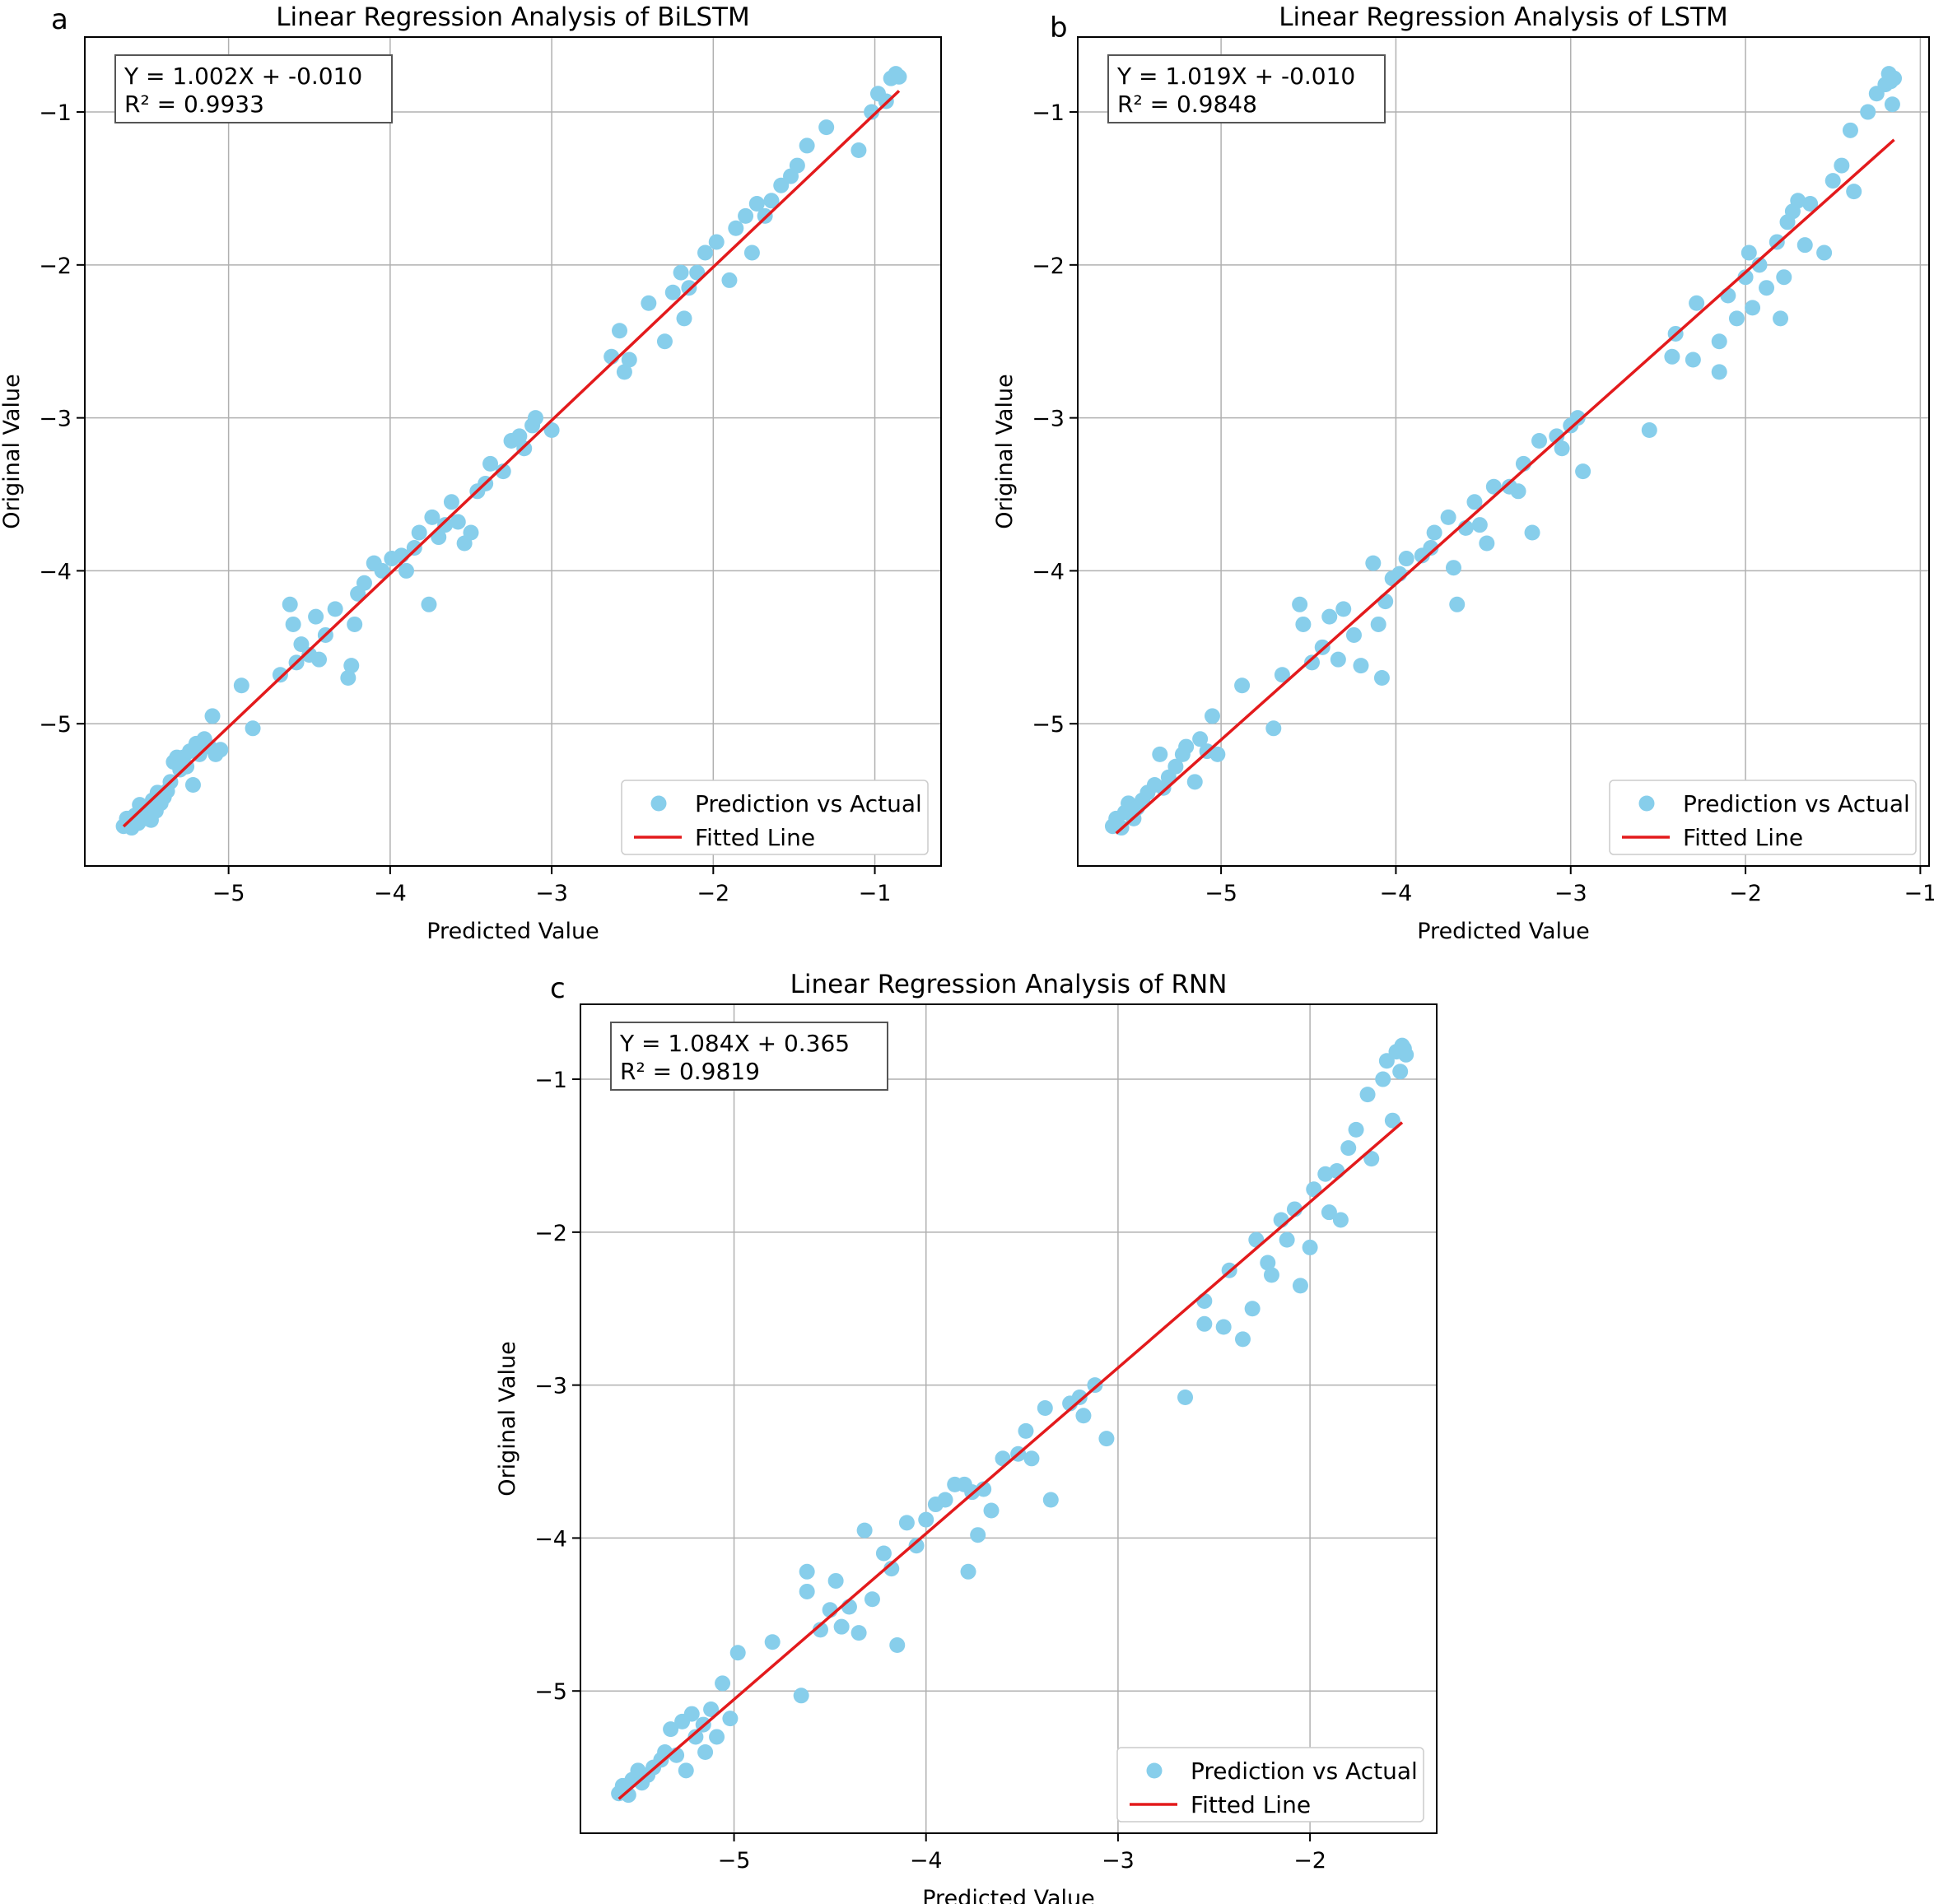  I want to click on y-tick-label: −5, so click(55, 725).